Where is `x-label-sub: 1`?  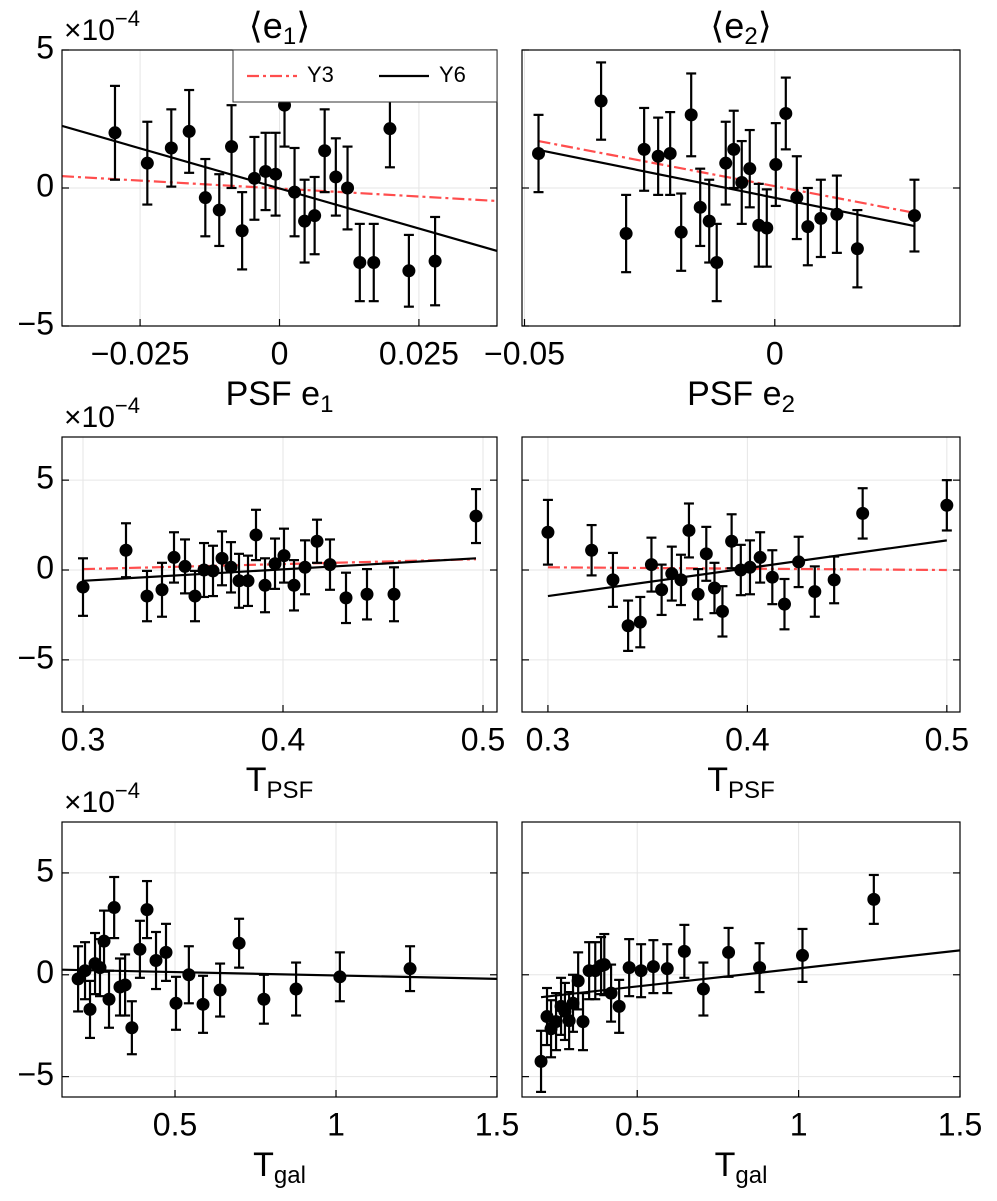
x-label-sub: 1 is located at coordinates (326, 404).